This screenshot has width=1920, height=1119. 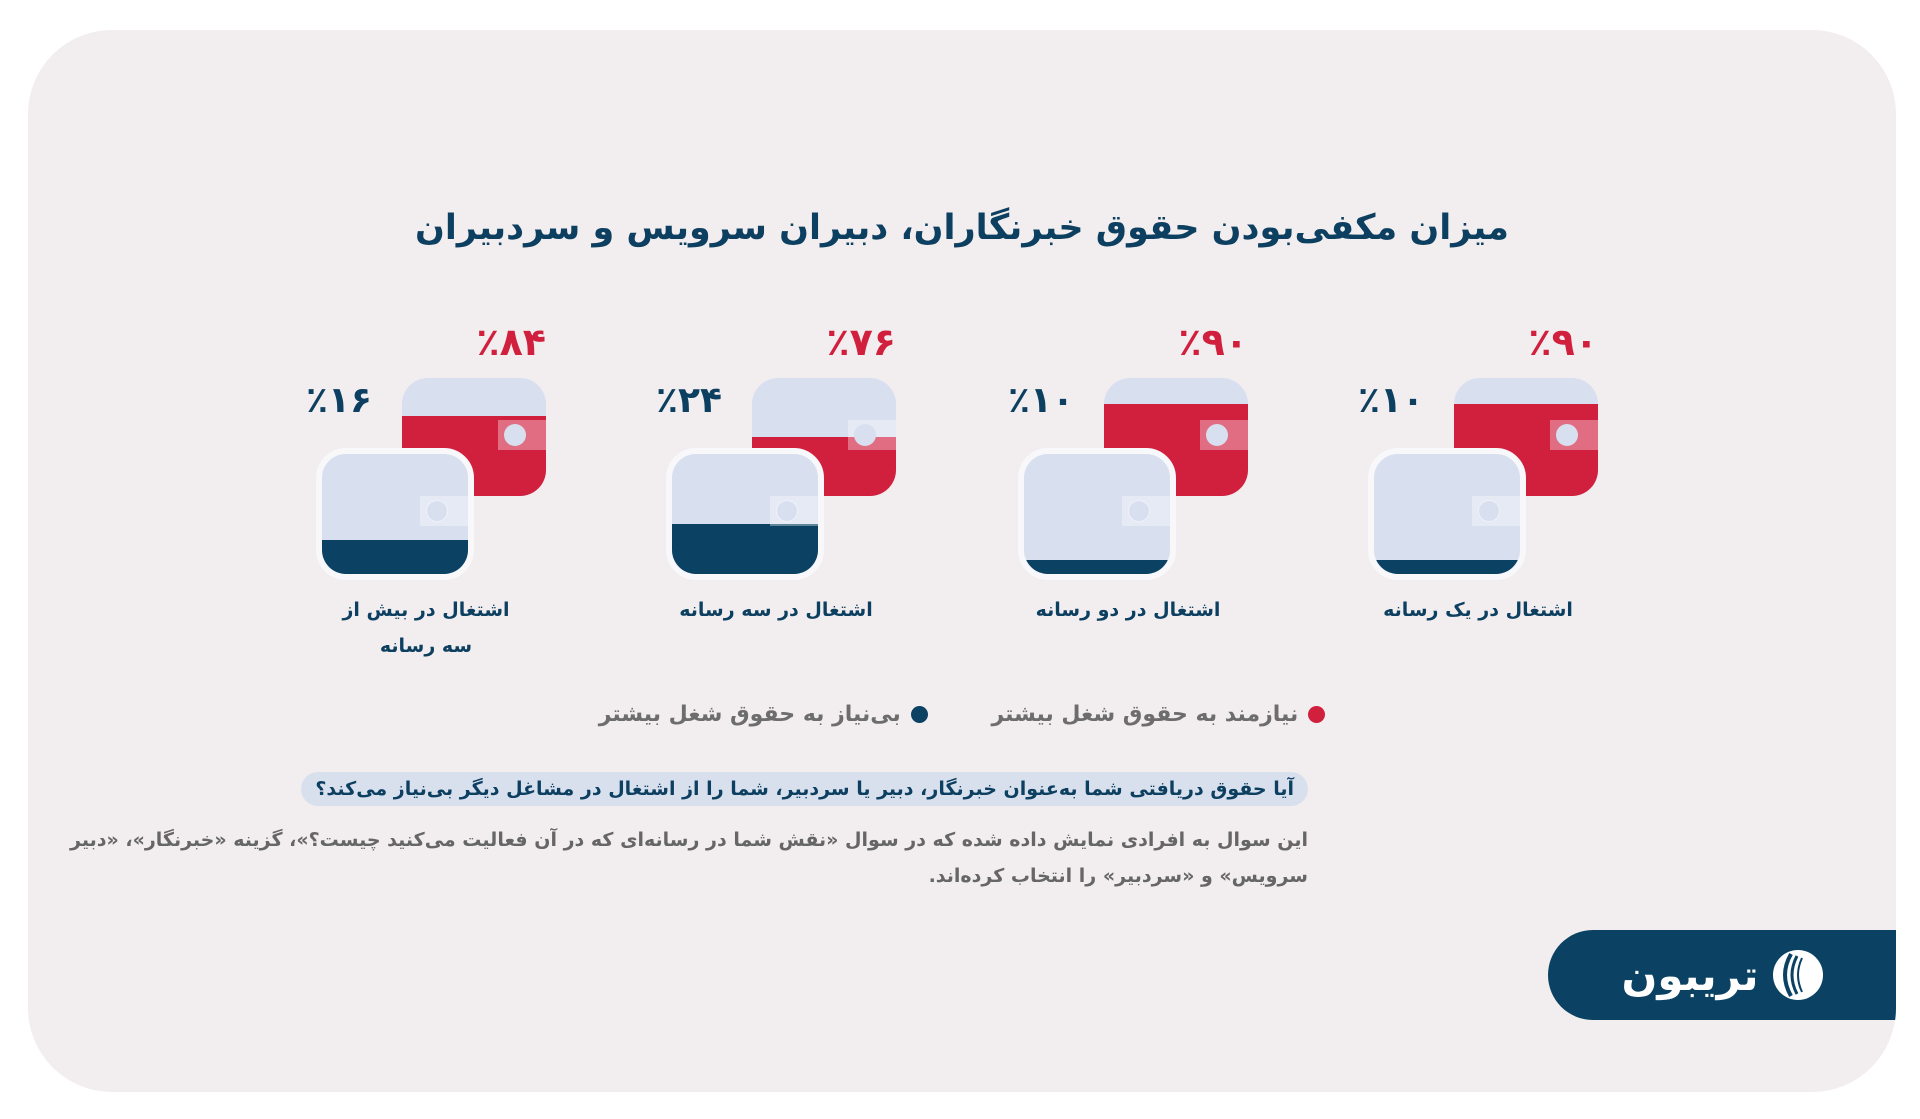 What do you see at coordinates (426, 628) in the screenshot?
I see `group-label: اشتغال در بیش از سه رسانه` at bounding box center [426, 628].